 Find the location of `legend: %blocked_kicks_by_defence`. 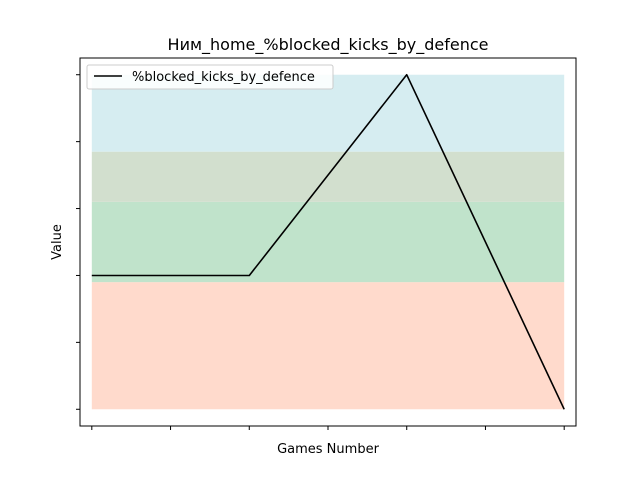

legend: %blocked_kicks_by_defence is located at coordinates (210, 77).